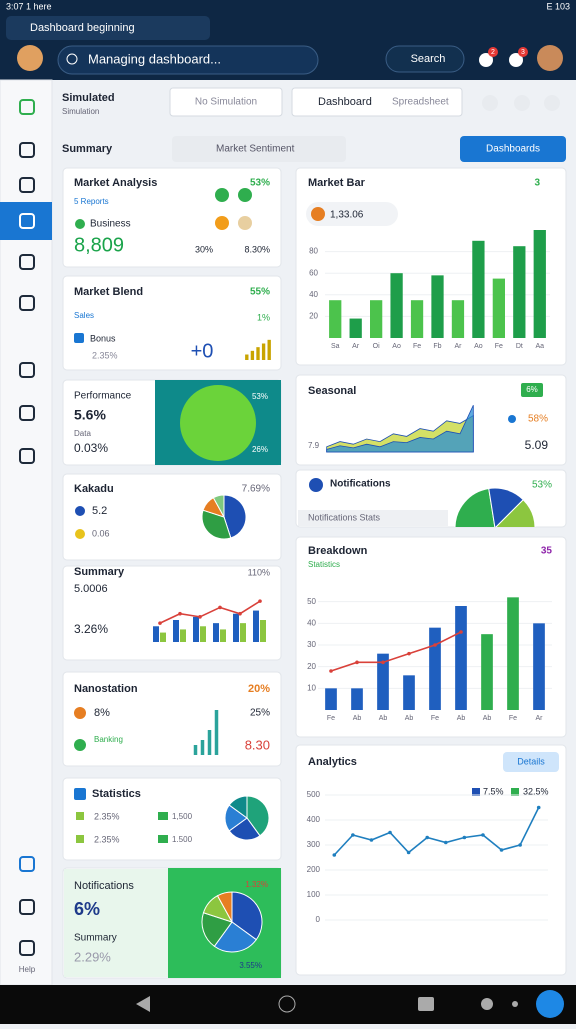 This screenshot has width=576, height=1029. I want to click on badge: 55%, so click(260, 292).